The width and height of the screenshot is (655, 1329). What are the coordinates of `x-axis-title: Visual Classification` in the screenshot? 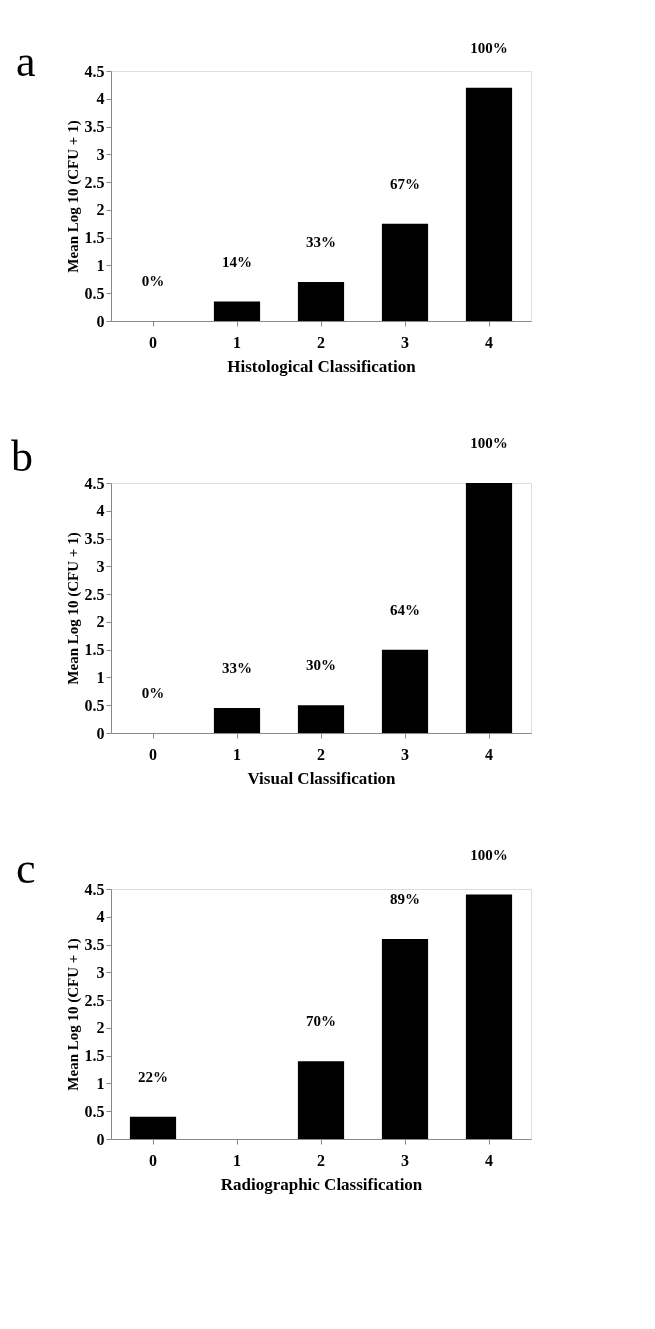 It's located at (322, 778).